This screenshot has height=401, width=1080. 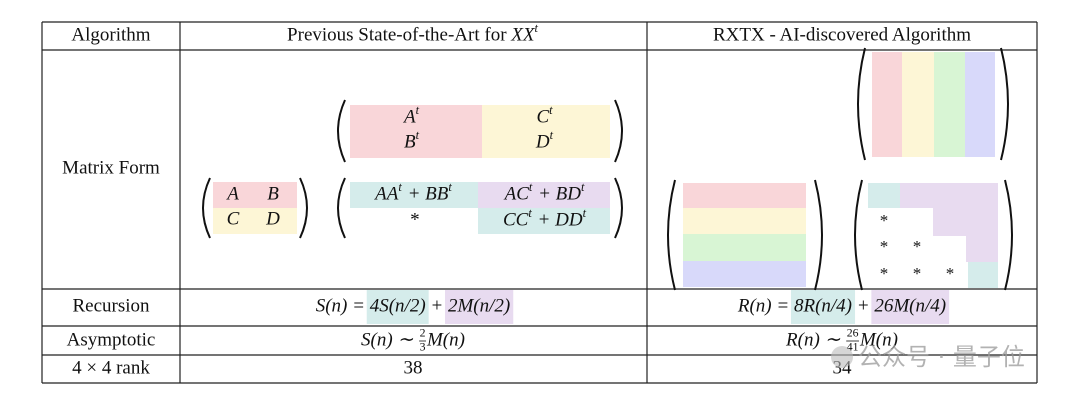 What do you see at coordinates (111, 305) in the screenshot?
I see `row-label: Recursion` at bounding box center [111, 305].